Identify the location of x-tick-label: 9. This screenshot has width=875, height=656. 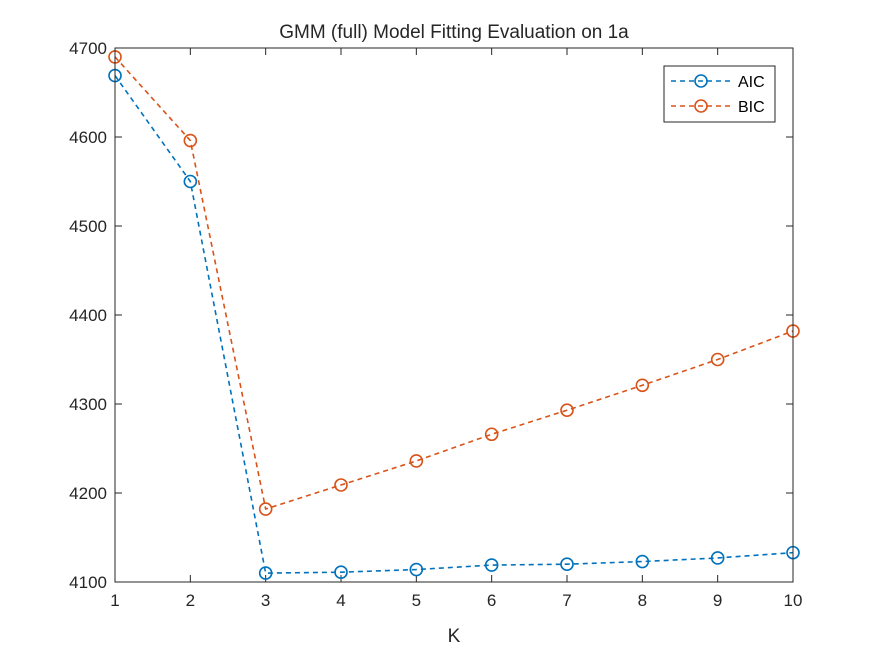
(717, 600).